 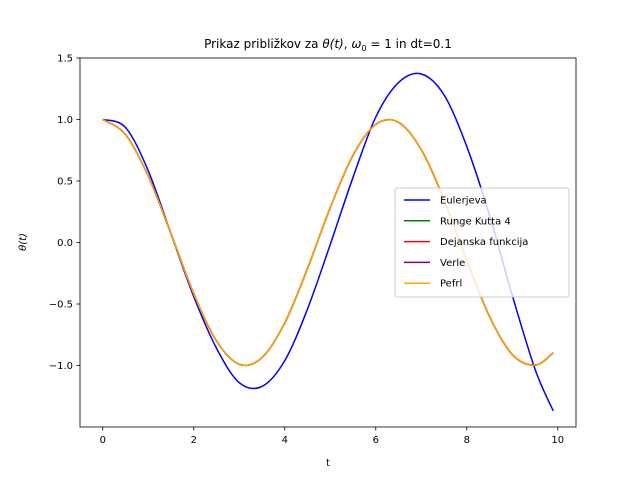 I want to click on x-tick-label: 0, so click(x=103, y=440).